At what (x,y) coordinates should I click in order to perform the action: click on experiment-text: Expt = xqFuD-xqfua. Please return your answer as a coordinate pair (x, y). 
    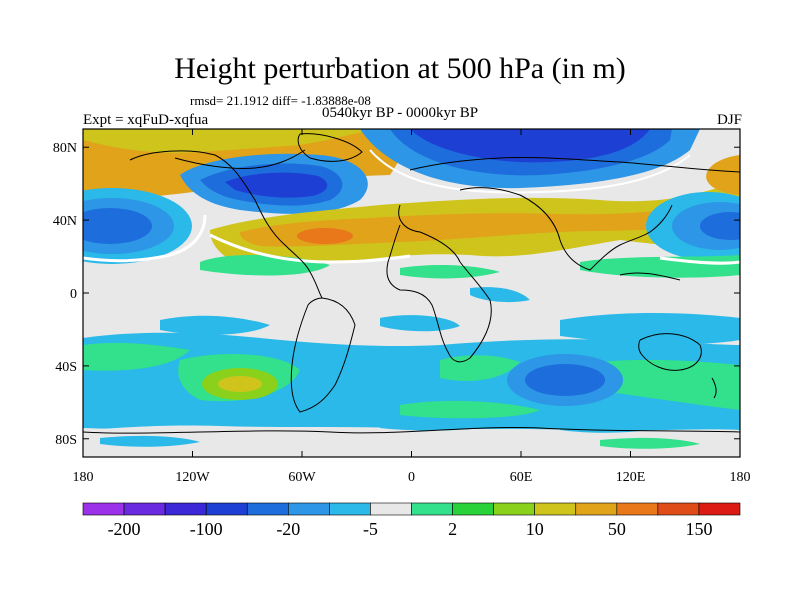
    Looking at the image, I should click on (146, 120).